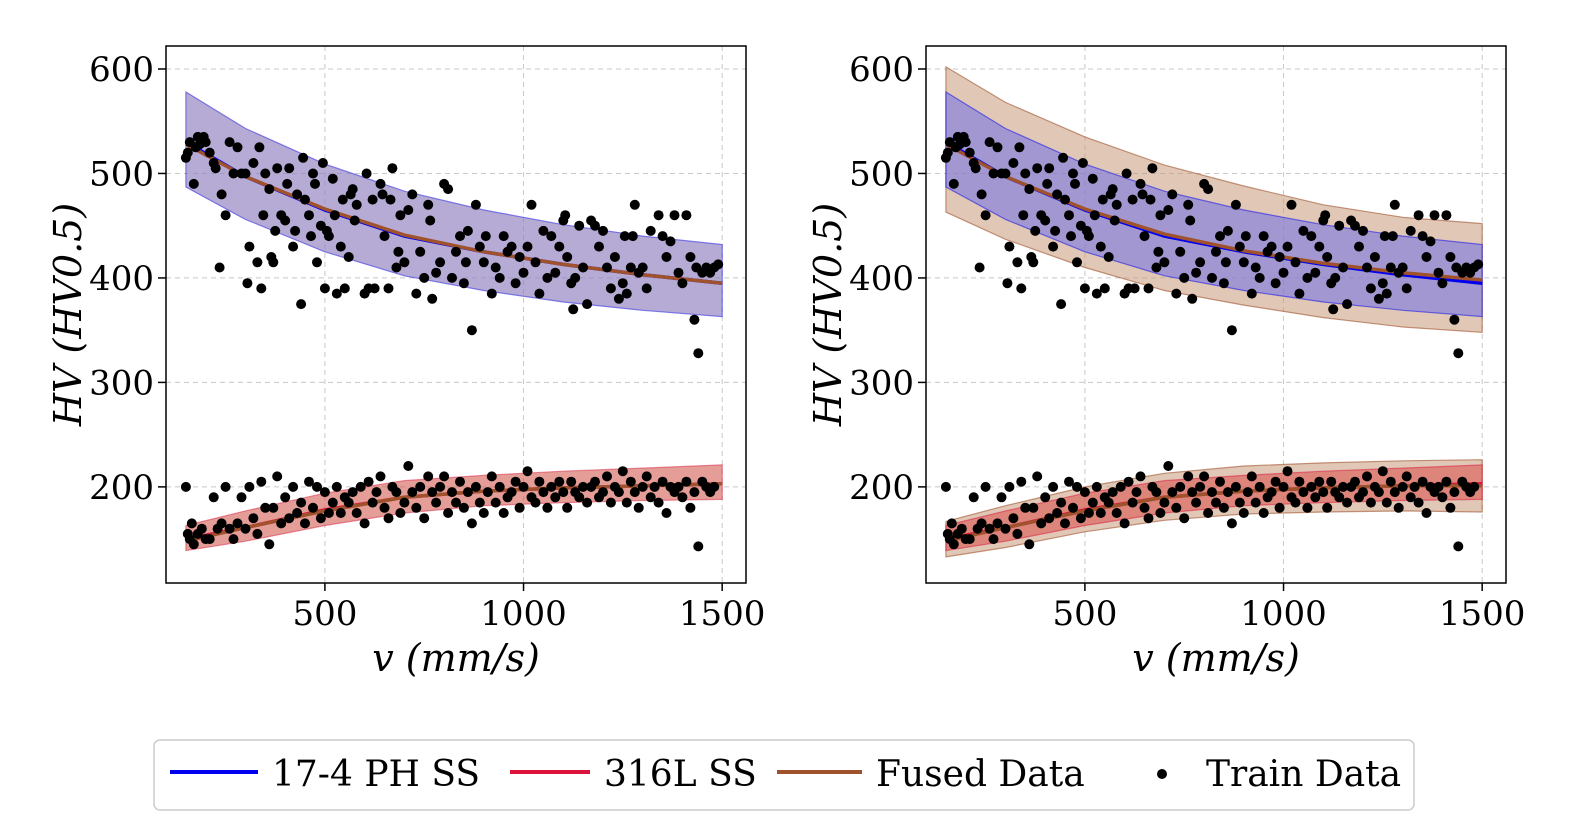  What do you see at coordinates (454, 204) in the screenshot?
I see `p0-fused-band-high` at bounding box center [454, 204].